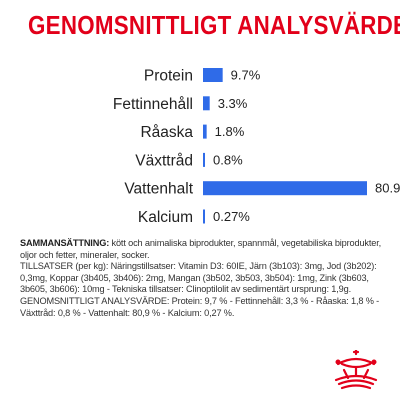  Describe the element at coordinates (158, 189) in the screenshot. I see `category-label: Vattenhalt` at that location.